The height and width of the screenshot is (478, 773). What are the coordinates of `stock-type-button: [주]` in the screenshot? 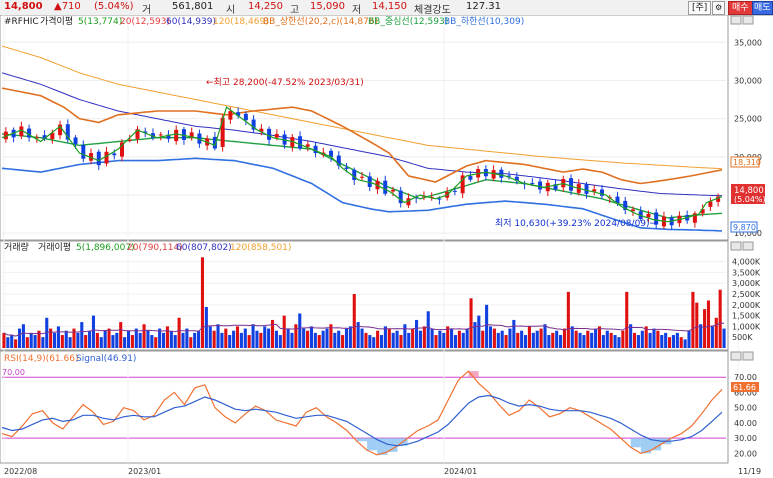 It's located at (700, 8).